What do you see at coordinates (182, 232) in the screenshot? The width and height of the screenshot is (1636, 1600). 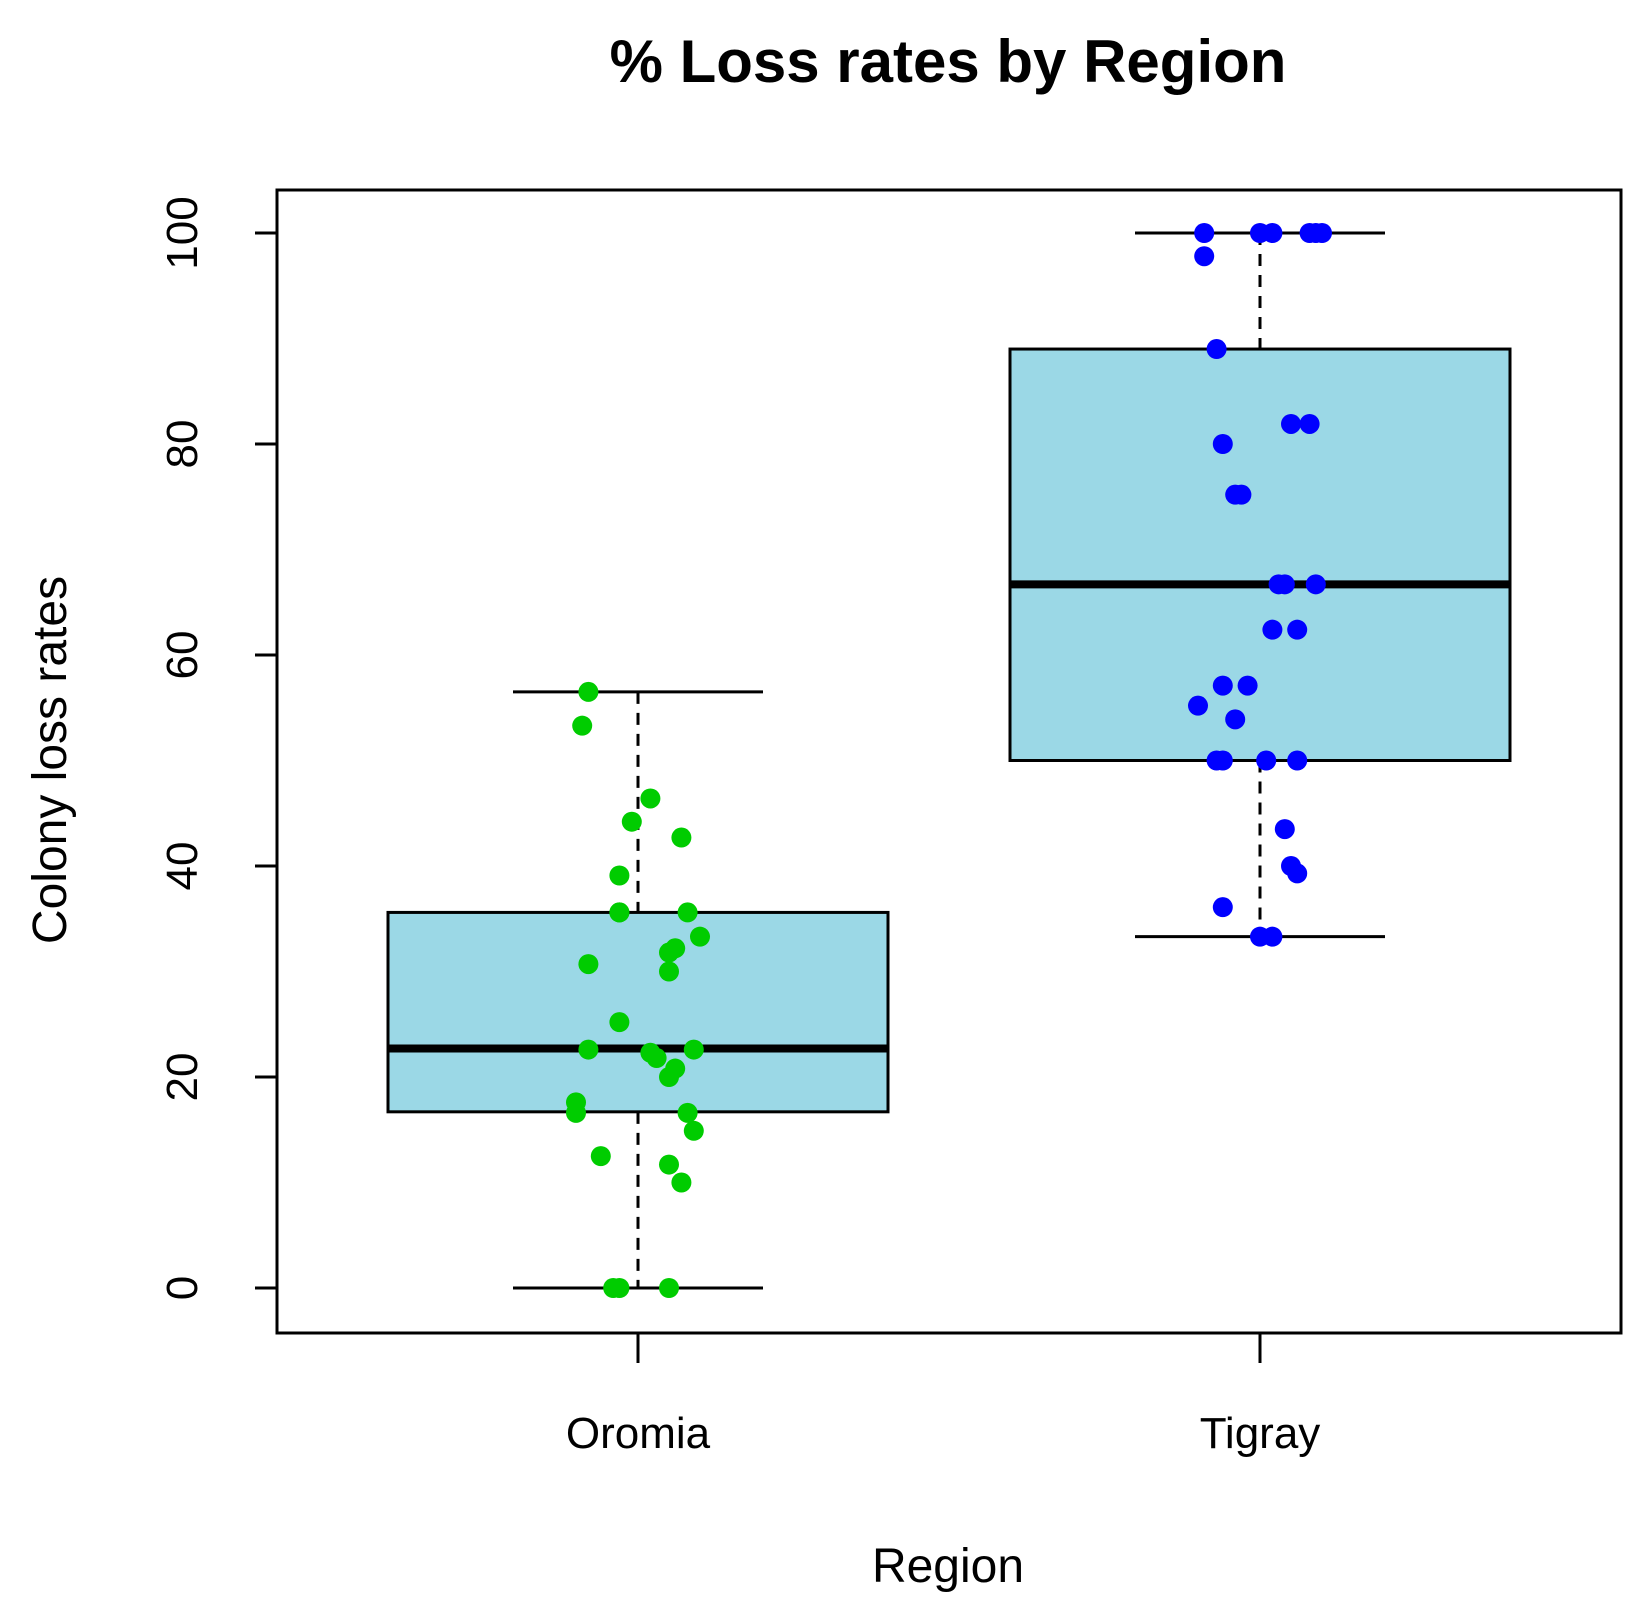 I see `y-tick-label: 100` at bounding box center [182, 232].